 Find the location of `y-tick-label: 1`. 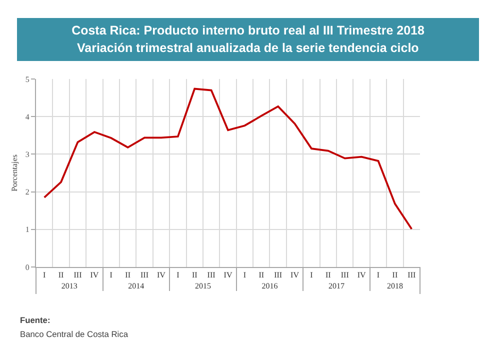

y-tick-label: 1 is located at coordinates (27, 229).